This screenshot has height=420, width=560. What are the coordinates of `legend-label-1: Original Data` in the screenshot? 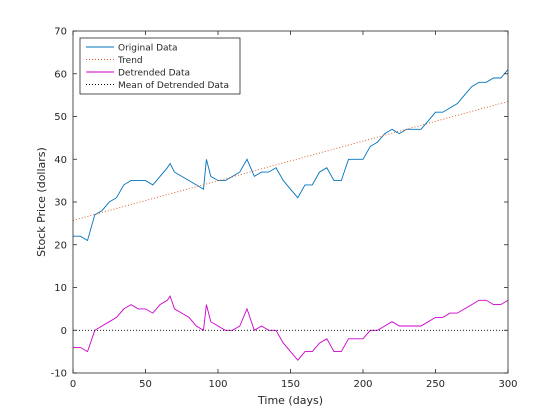 It's located at (148, 49).